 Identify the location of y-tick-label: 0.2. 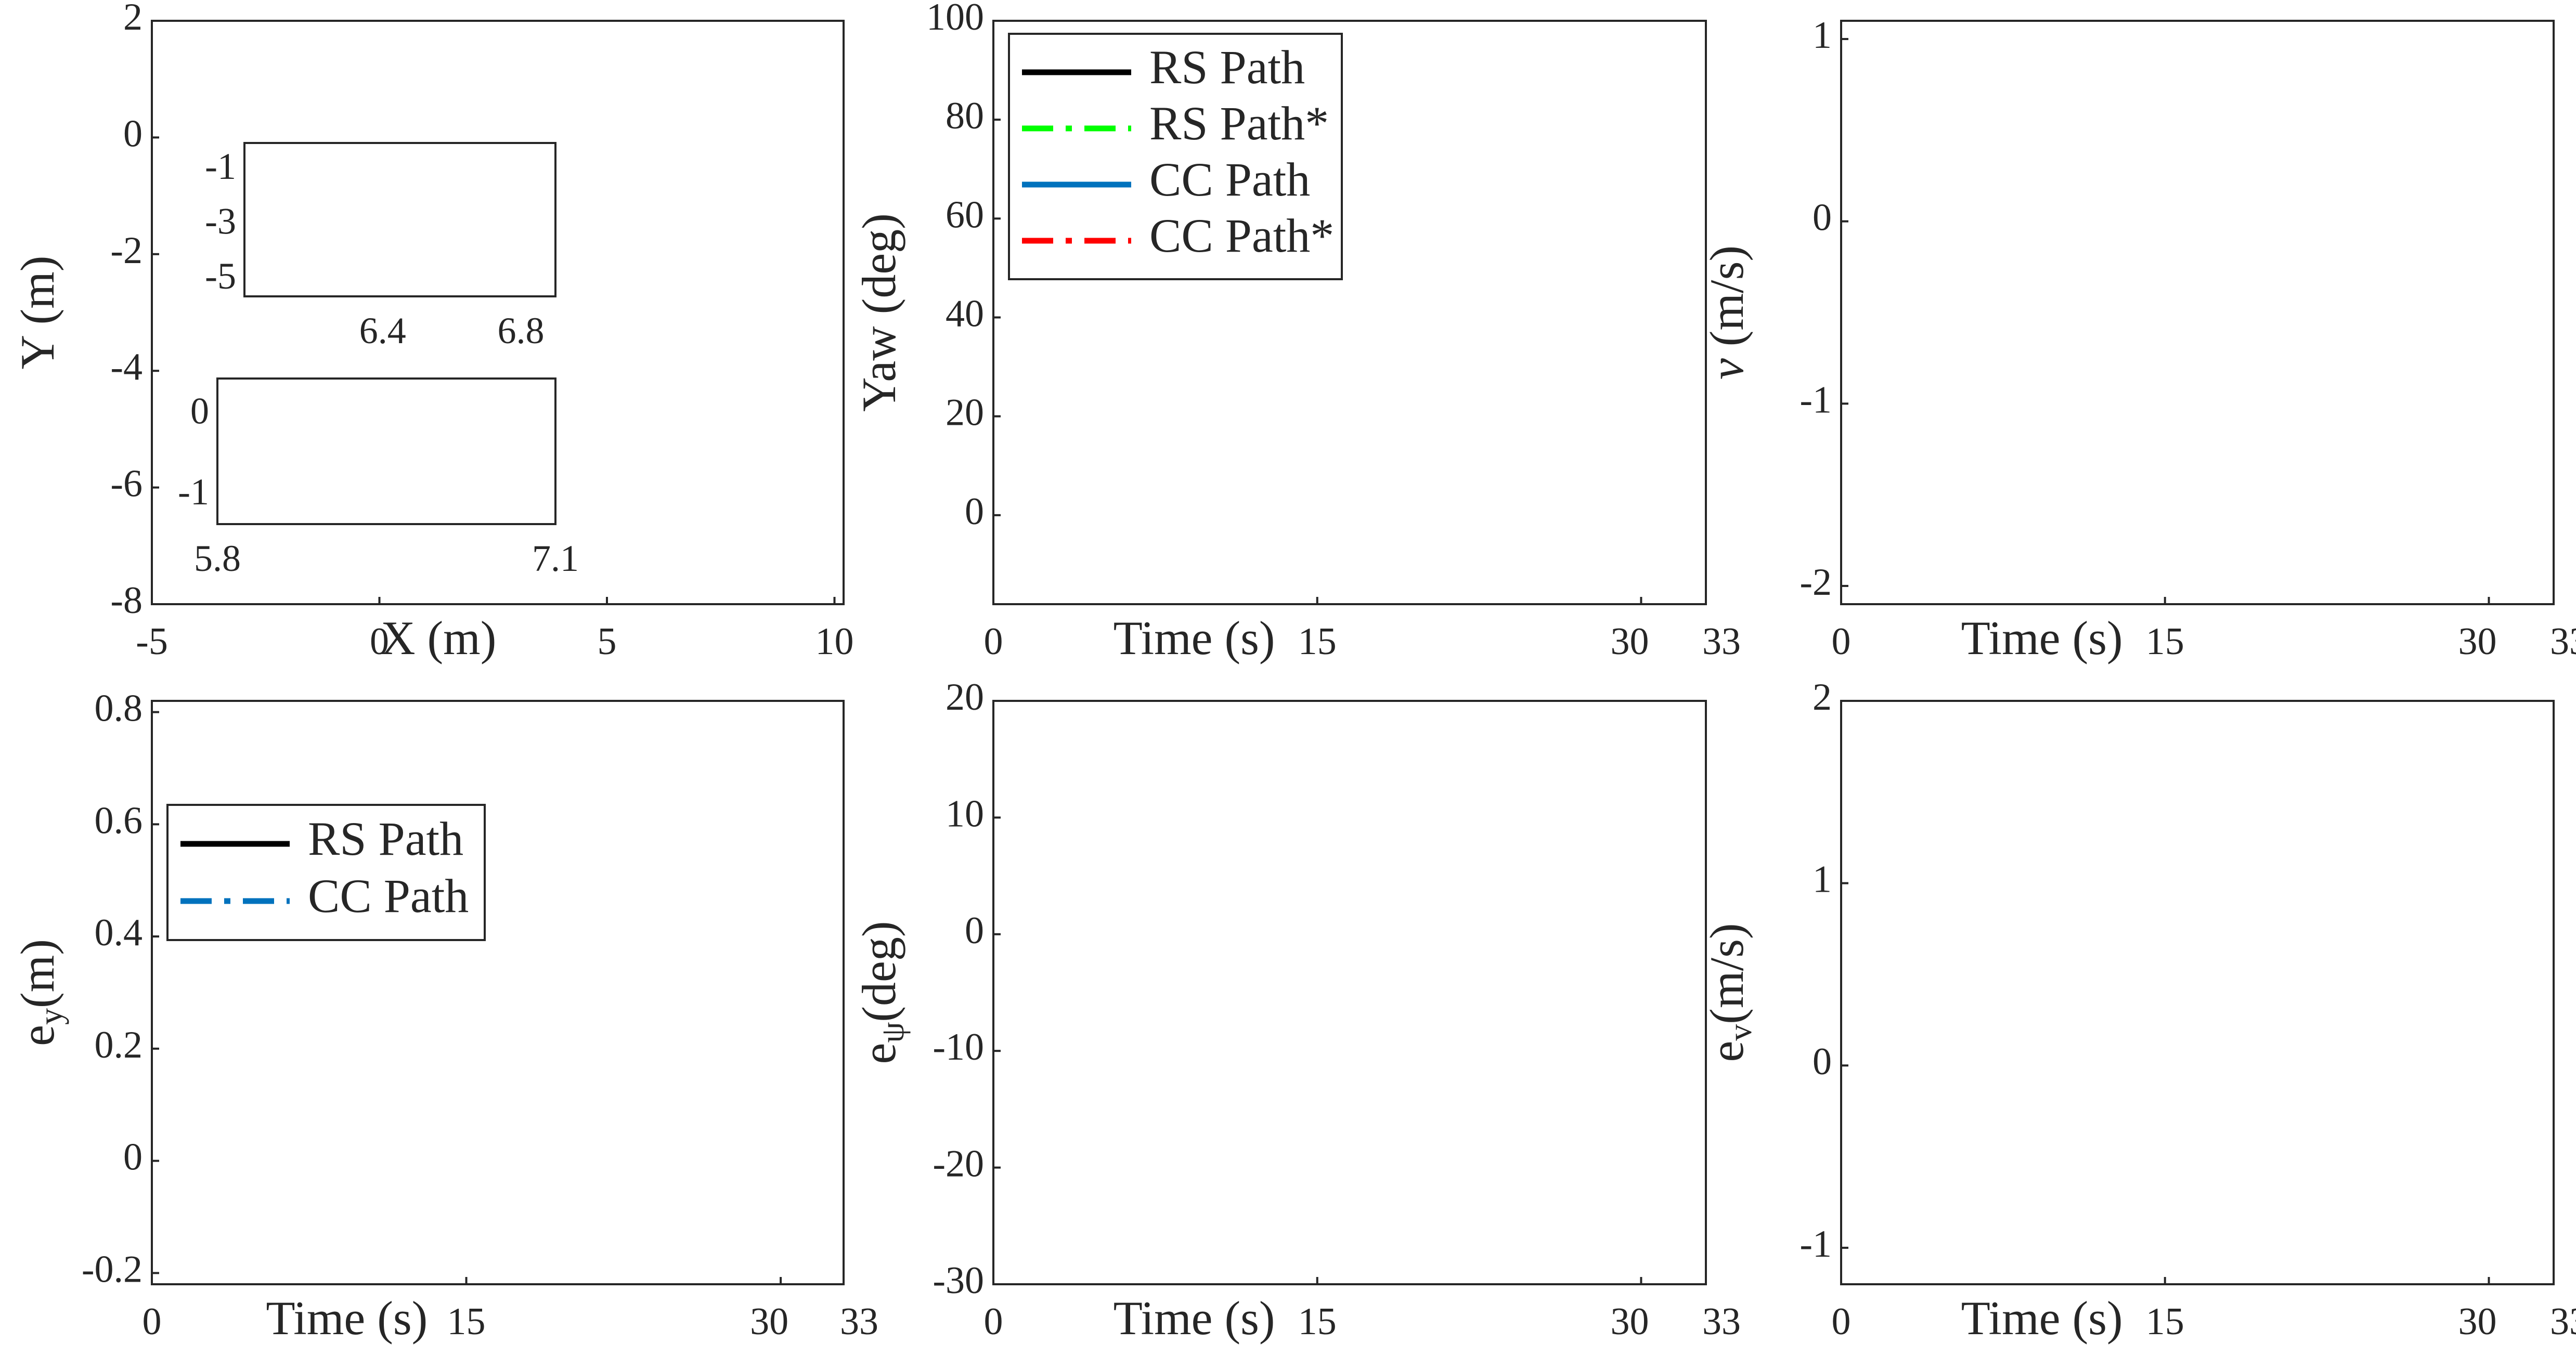
(119, 1045).